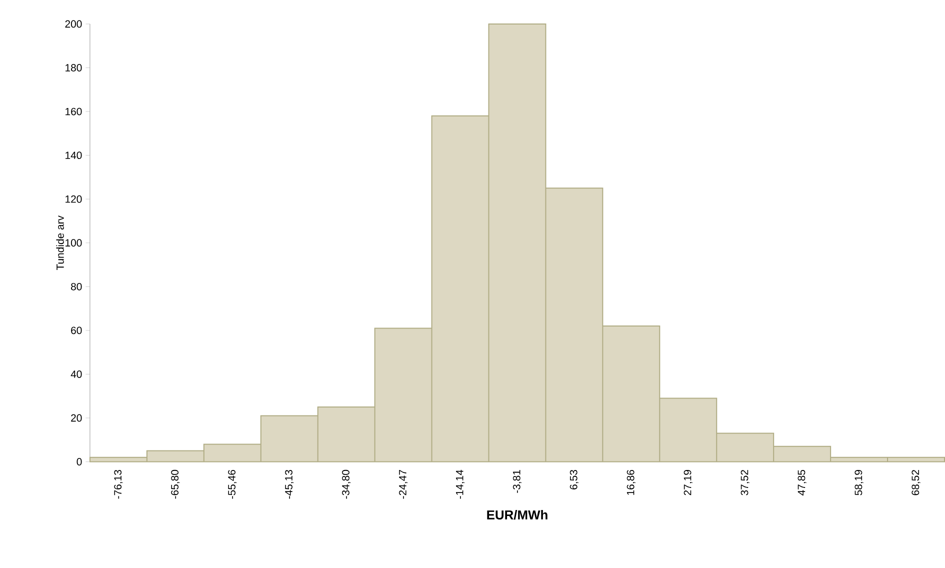 The image size is (945, 568). Describe the element at coordinates (403, 484) in the screenshot. I see `x-tick-label: -24,47` at that location.